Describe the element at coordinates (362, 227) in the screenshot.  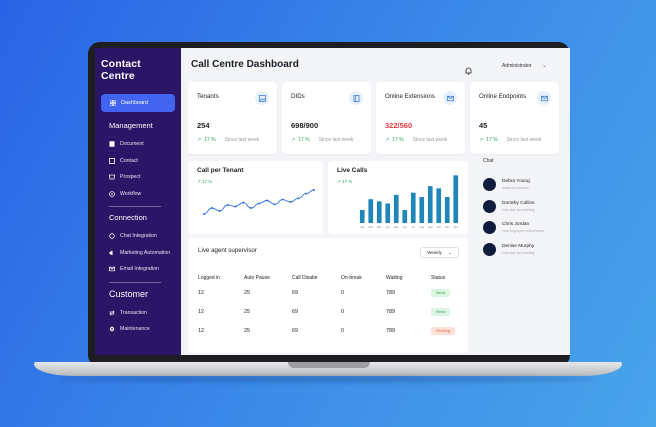
I see `tick-label: Jan` at that location.